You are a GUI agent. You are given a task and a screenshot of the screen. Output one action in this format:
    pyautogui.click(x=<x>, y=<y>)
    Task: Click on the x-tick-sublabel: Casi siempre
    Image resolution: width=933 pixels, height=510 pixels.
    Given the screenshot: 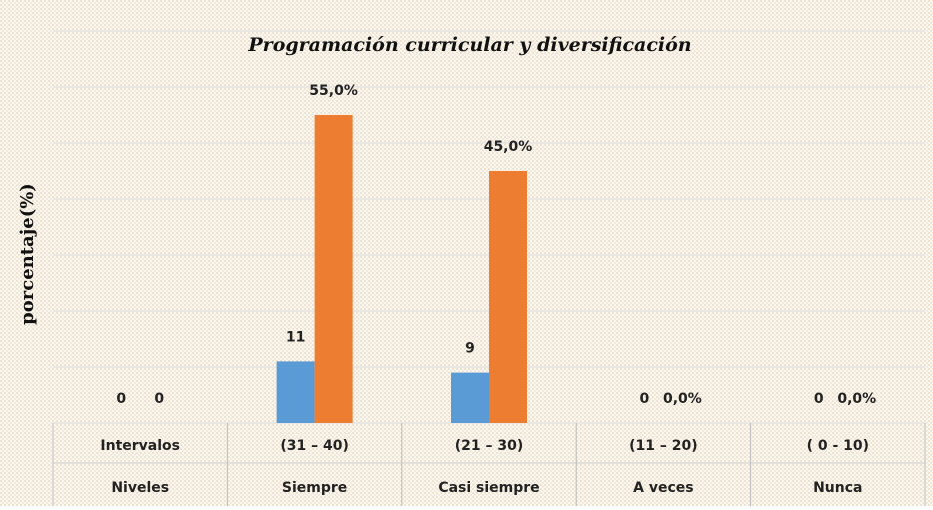 What is the action you would take?
    pyautogui.click(x=488, y=488)
    